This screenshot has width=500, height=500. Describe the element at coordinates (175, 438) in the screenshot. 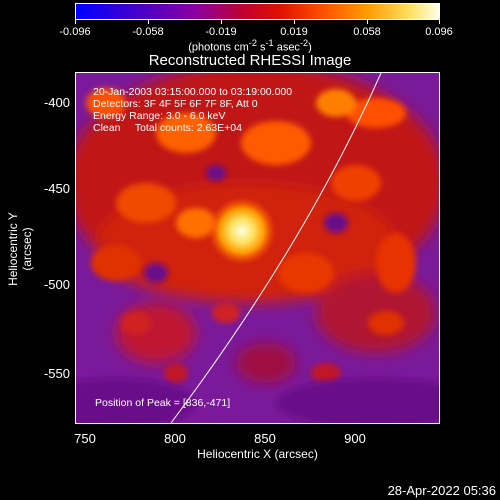

I see `x-tick-label: 800` at that location.